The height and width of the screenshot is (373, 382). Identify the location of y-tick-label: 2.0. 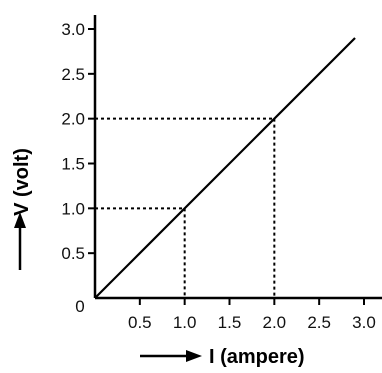
(73, 119).